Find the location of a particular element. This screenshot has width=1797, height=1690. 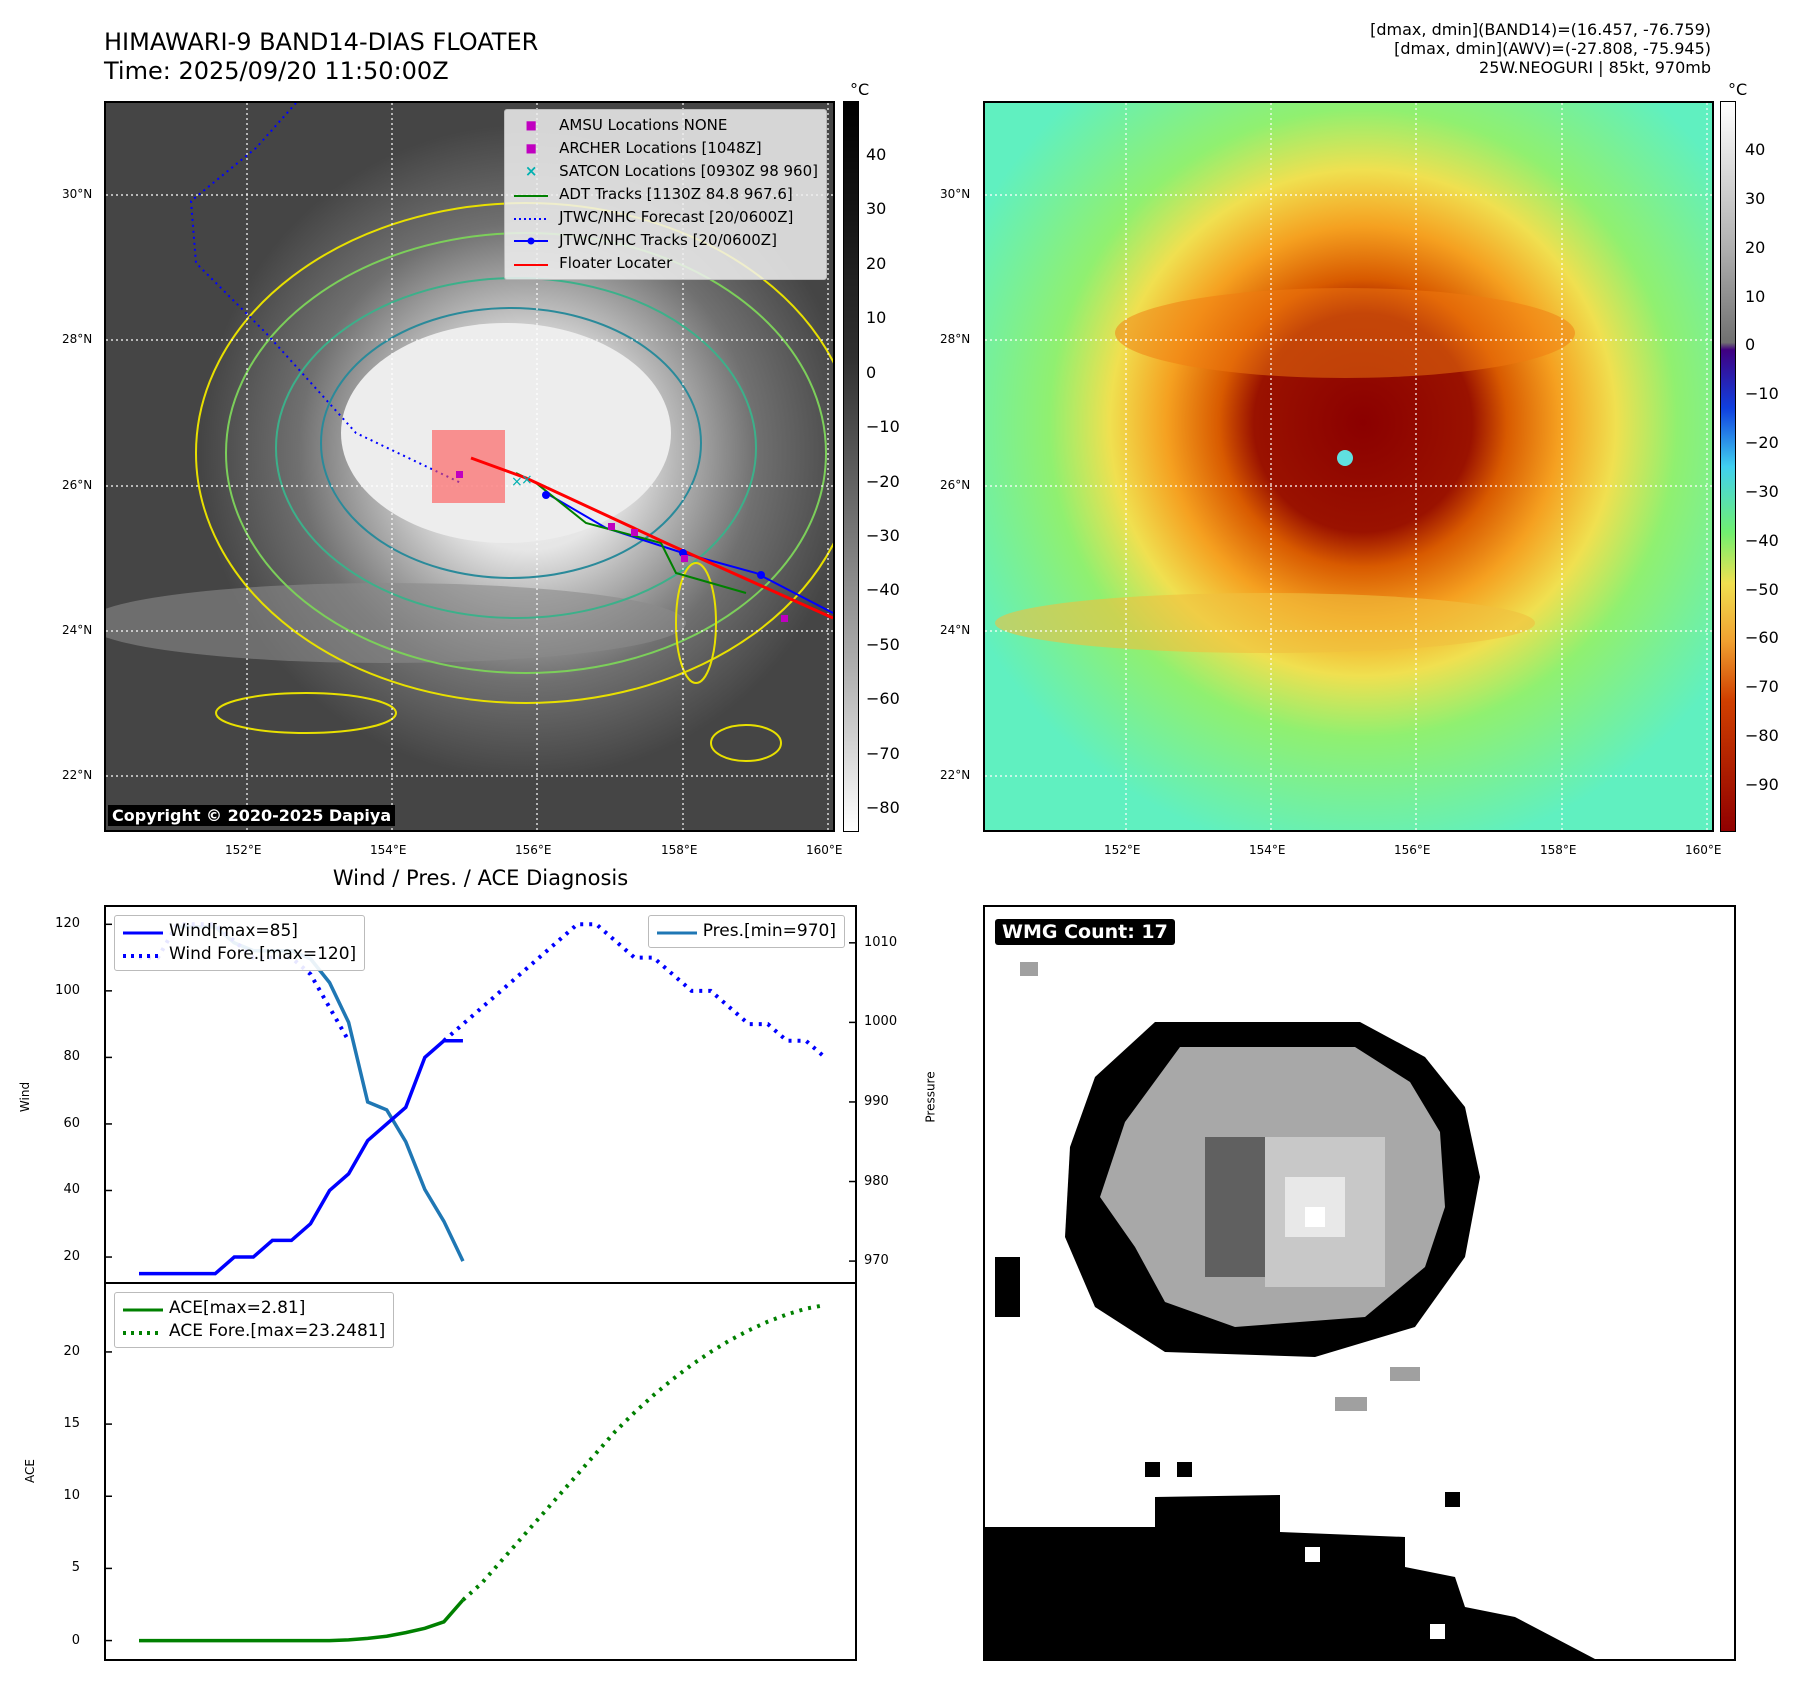

gray-colorbar-tick: −30 is located at coordinates (883, 535).